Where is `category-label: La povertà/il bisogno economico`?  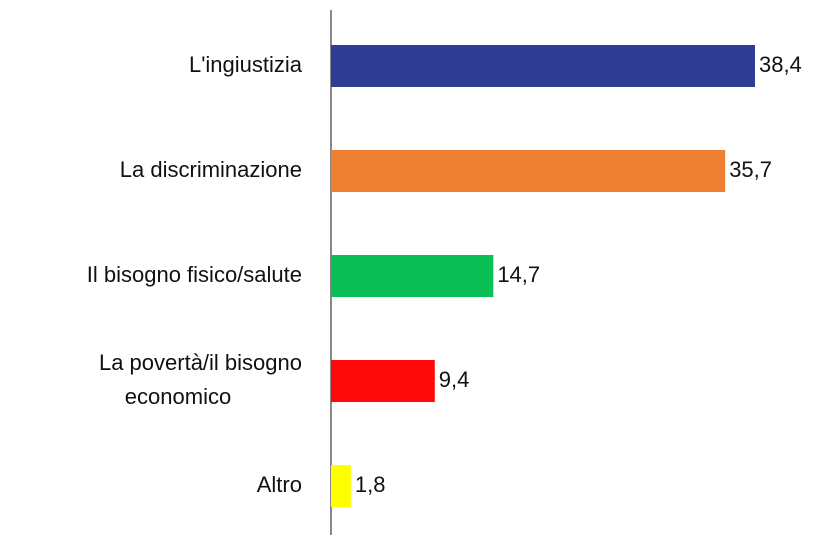 category-label: La povertà/il bisogno economico is located at coordinates (200, 379).